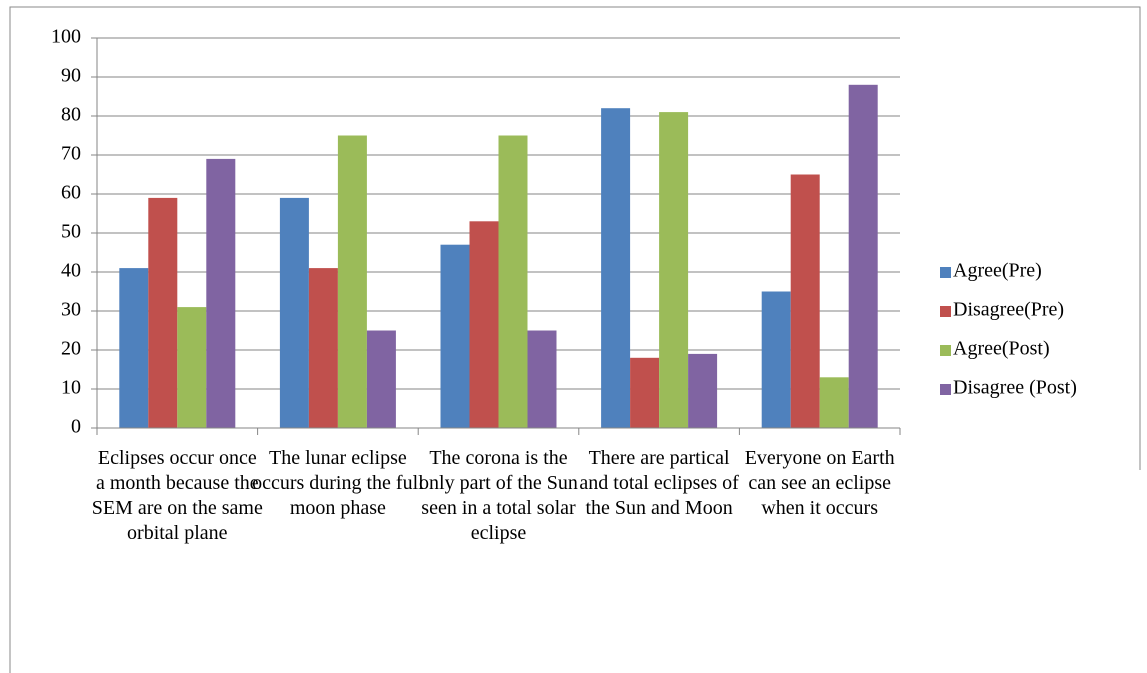 This screenshot has width=1147, height=673. Describe the element at coordinates (997, 271) in the screenshot. I see `legend-label: Agree(Pre)` at that location.